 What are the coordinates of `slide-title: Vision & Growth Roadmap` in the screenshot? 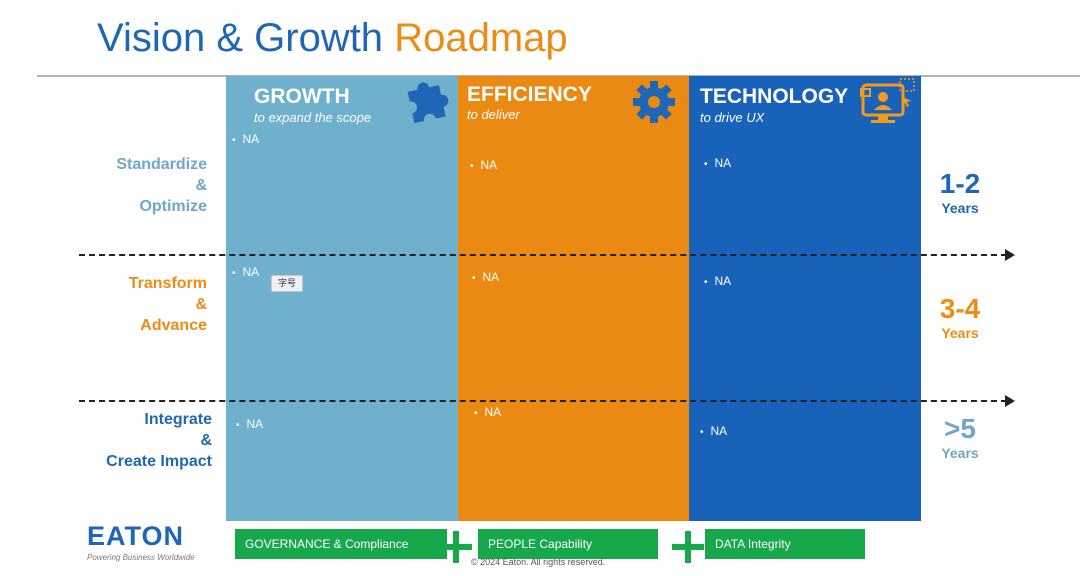 It's located at (332, 38).